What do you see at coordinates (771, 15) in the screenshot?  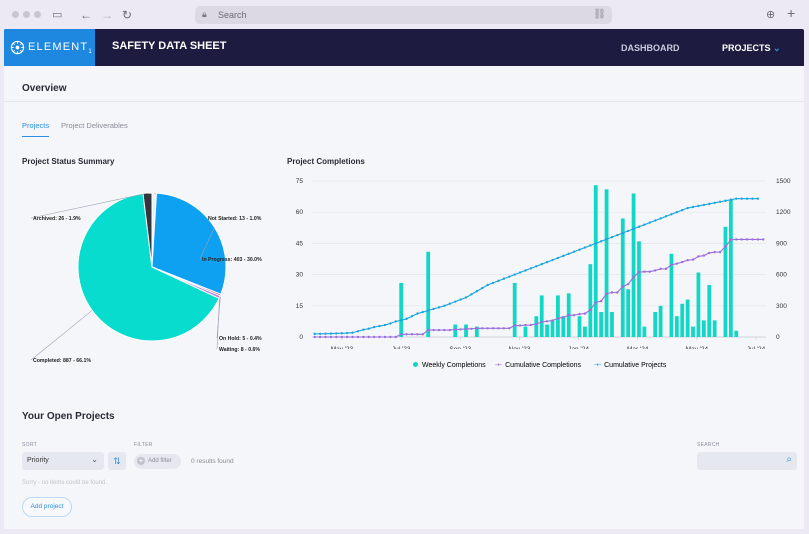 I see `download-icon: ⊕` at bounding box center [771, 15].